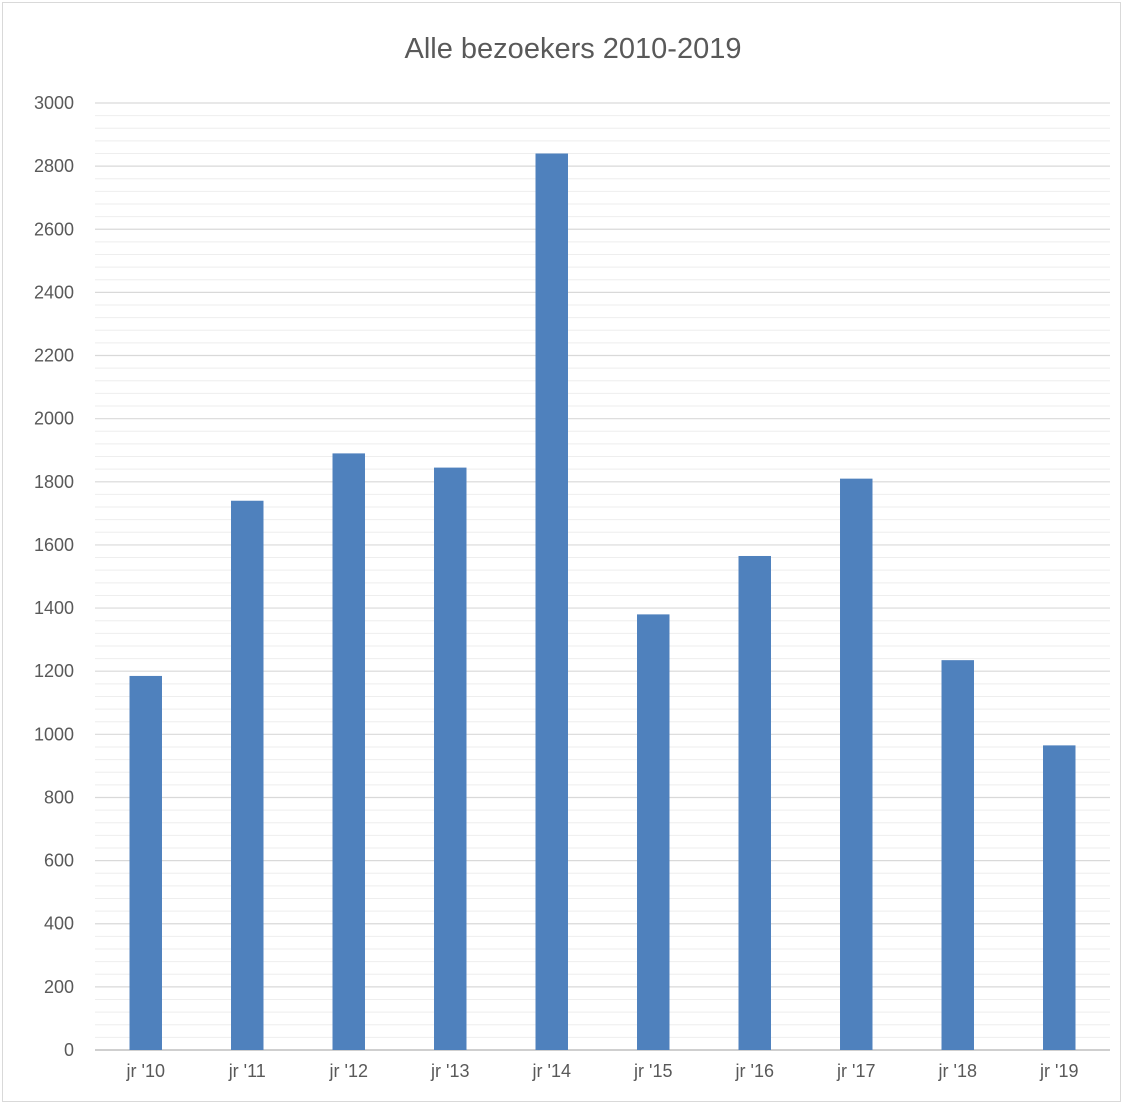 The image size is (1125, 1106). Describe the element at coordinates (573, 49) in the screenshot. I see `chart-title: Alle bezoekers 2010-2019` at that location.